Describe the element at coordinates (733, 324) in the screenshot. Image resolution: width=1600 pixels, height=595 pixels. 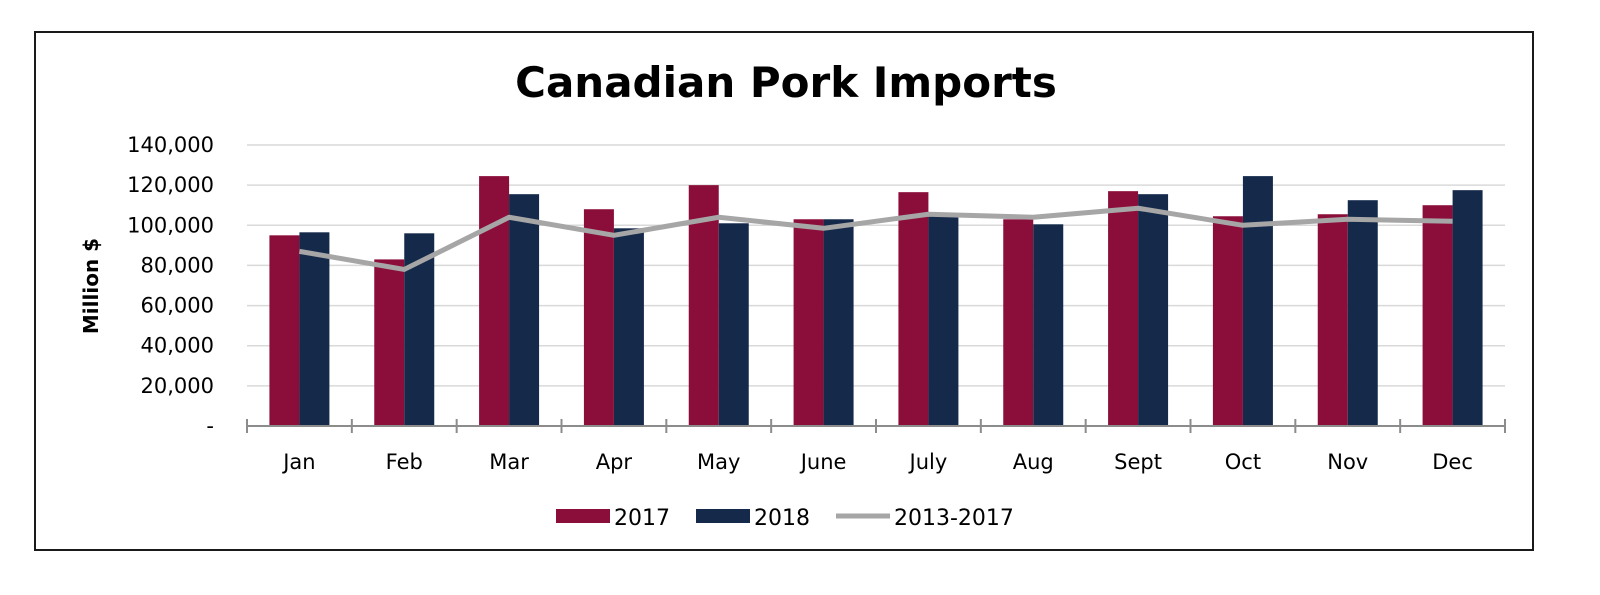
I see `bar-2018-May` at that location.